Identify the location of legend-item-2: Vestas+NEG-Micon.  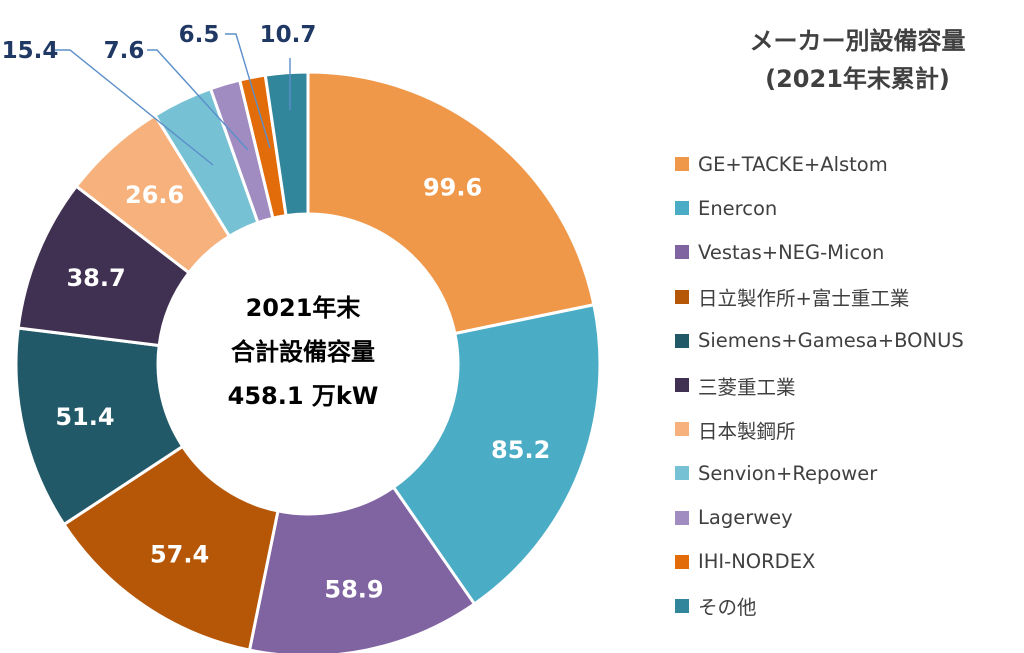
(847, 252).